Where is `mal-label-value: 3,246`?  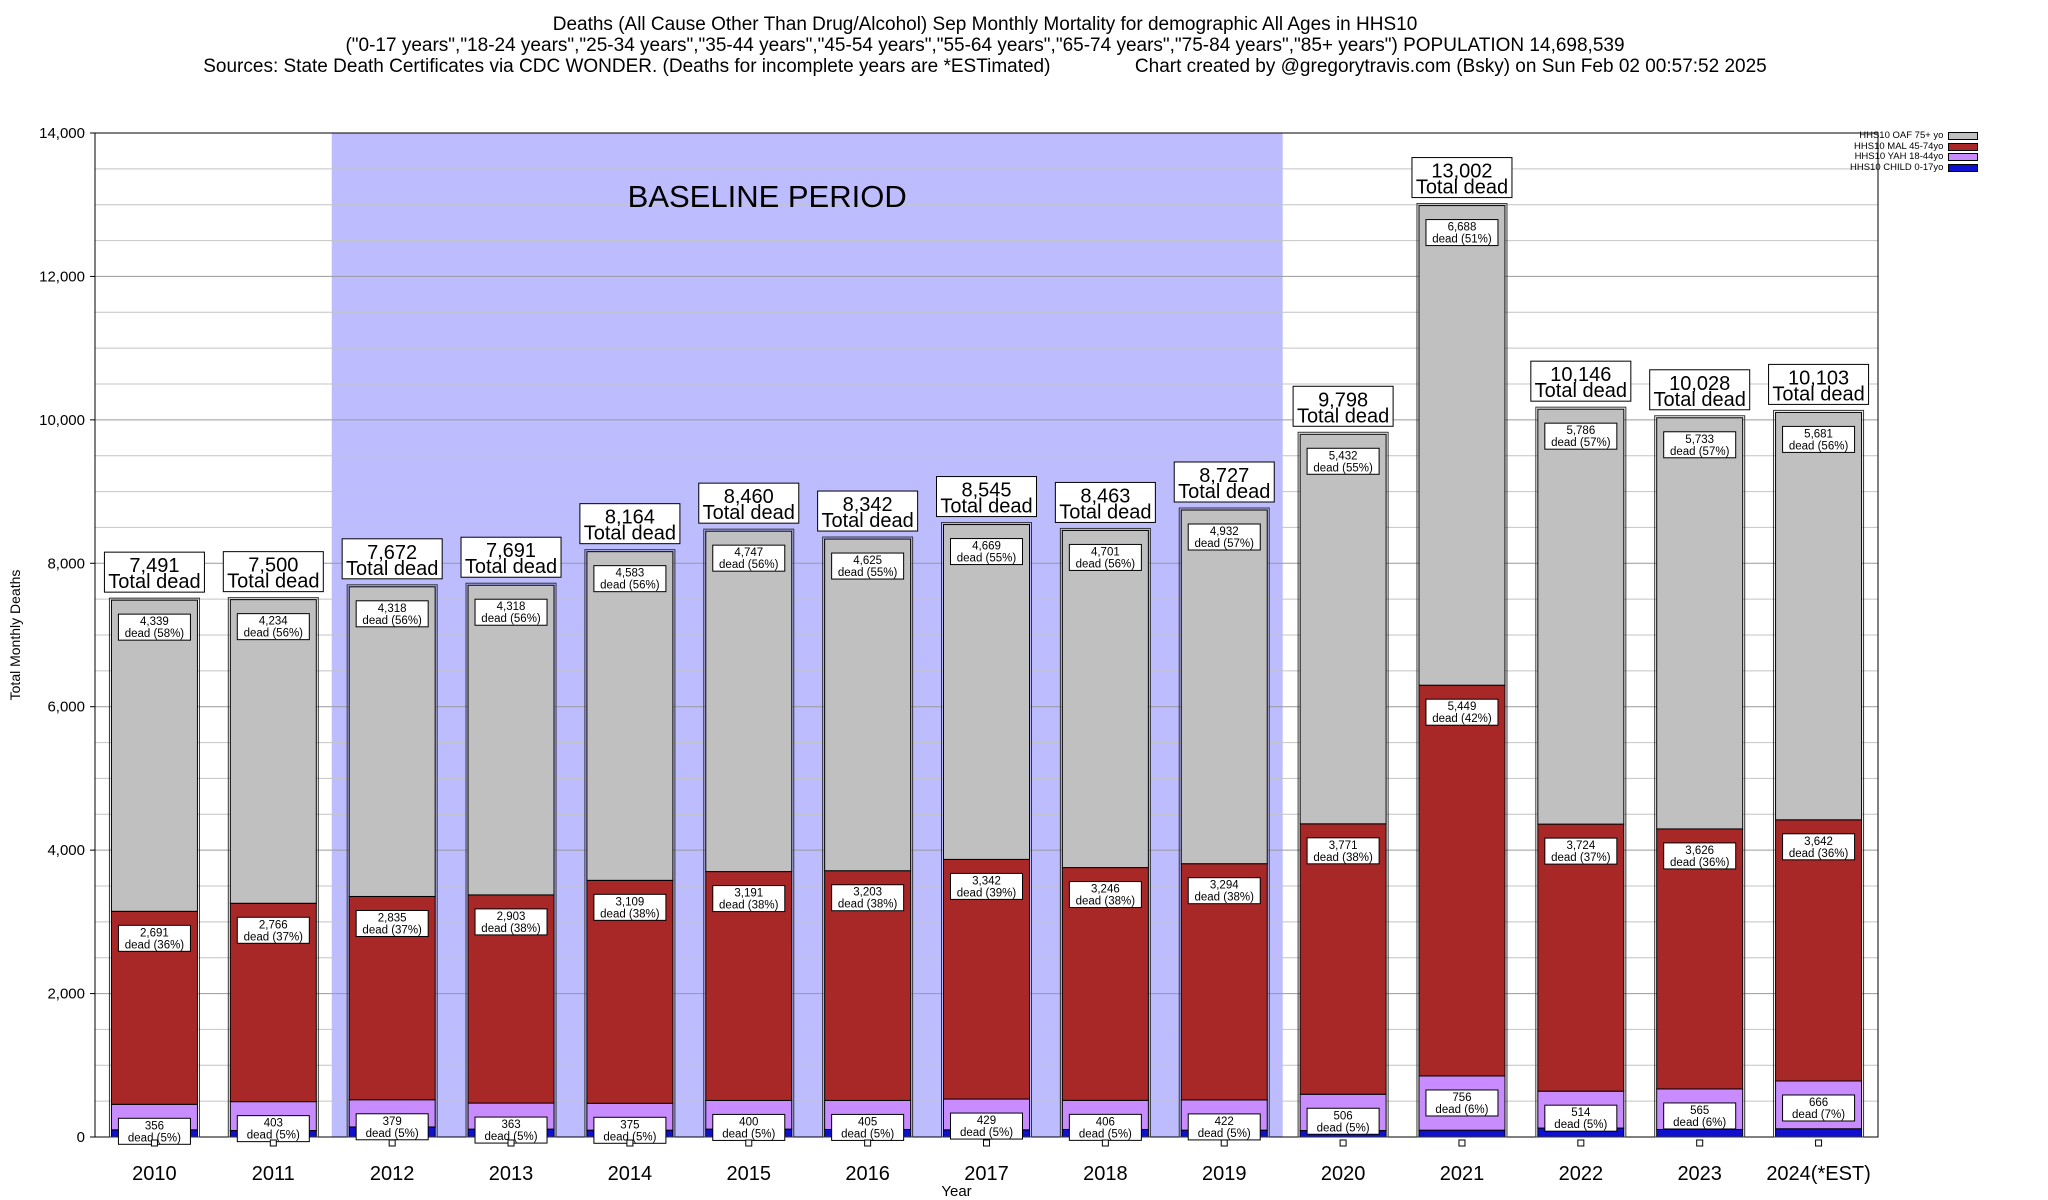 mal-label-value: 3,246 is located at coordinates (1105, 890).